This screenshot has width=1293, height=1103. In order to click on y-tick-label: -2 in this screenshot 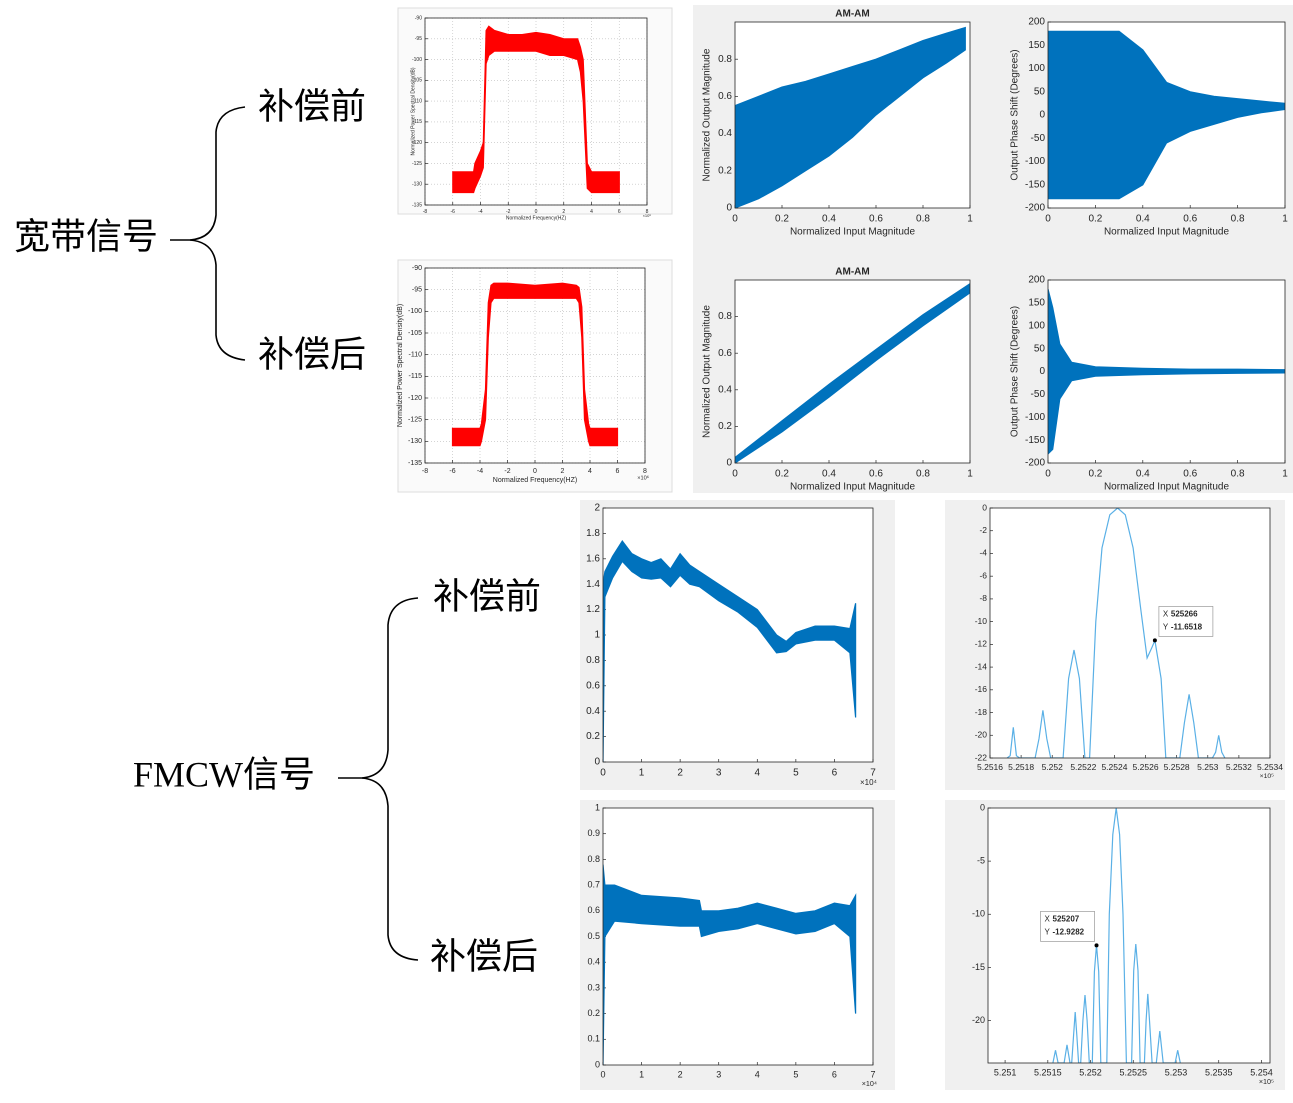, I will do `click(983, 530)`.